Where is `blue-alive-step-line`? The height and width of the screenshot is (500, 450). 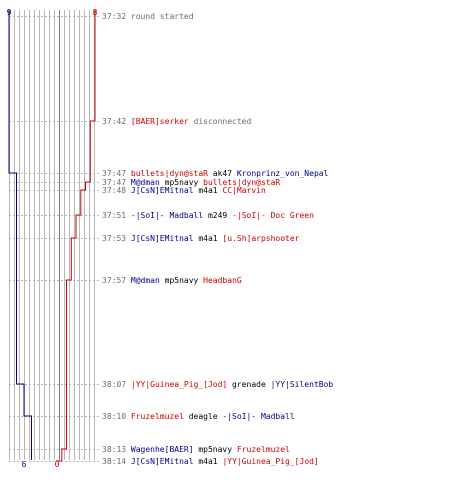 blue-alive-step-line is located at coordinates (20, 235).